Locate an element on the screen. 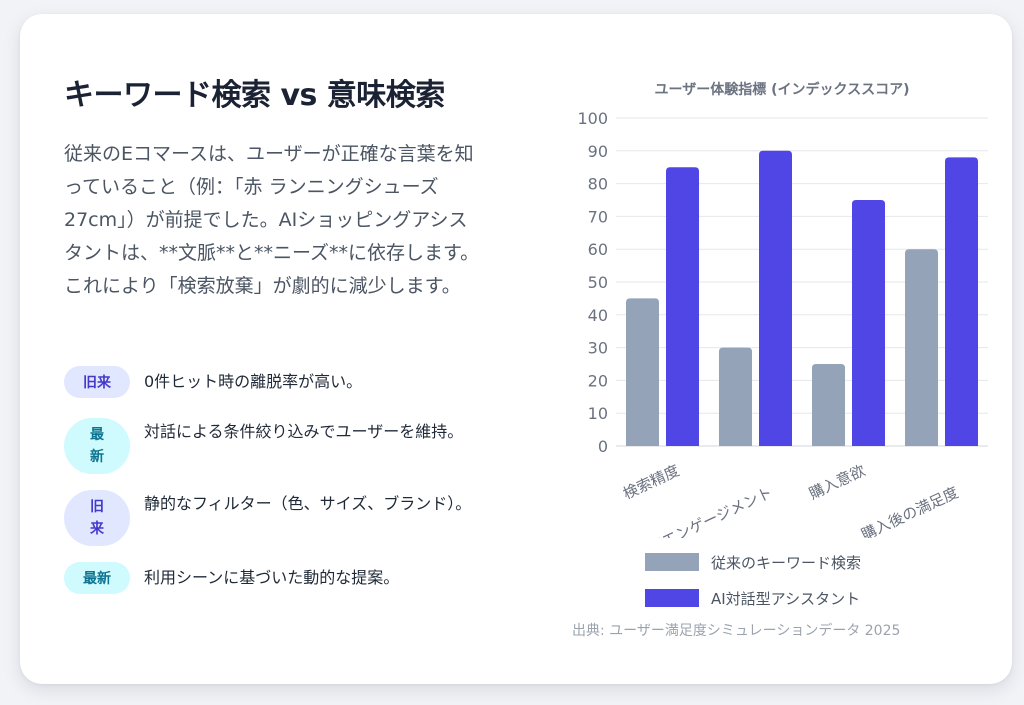  comparison-text: 0件ヒット時の離脱率が高い。 is located at coordinates (253, 381).